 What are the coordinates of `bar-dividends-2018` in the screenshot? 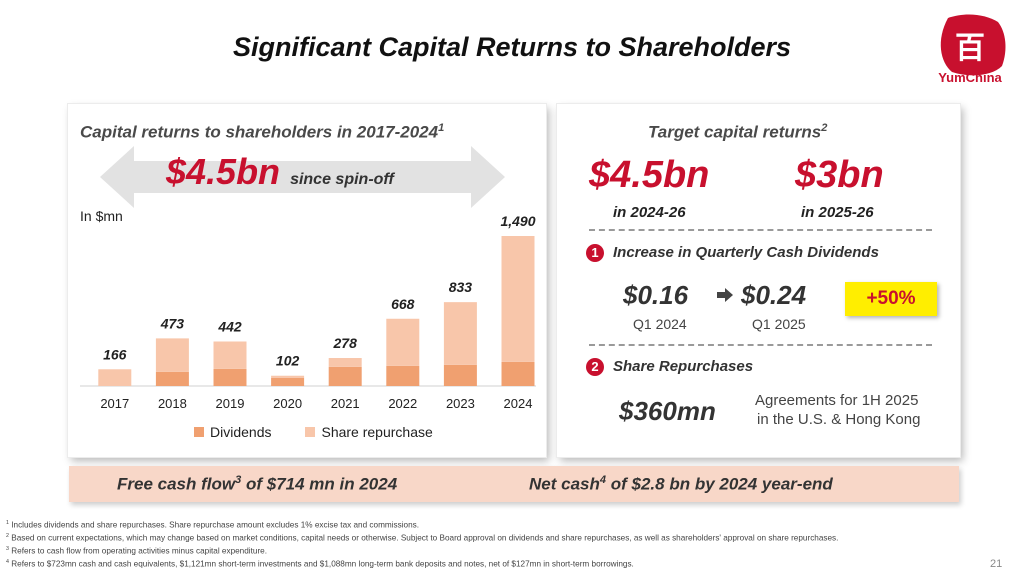 It's located at (172, 378).